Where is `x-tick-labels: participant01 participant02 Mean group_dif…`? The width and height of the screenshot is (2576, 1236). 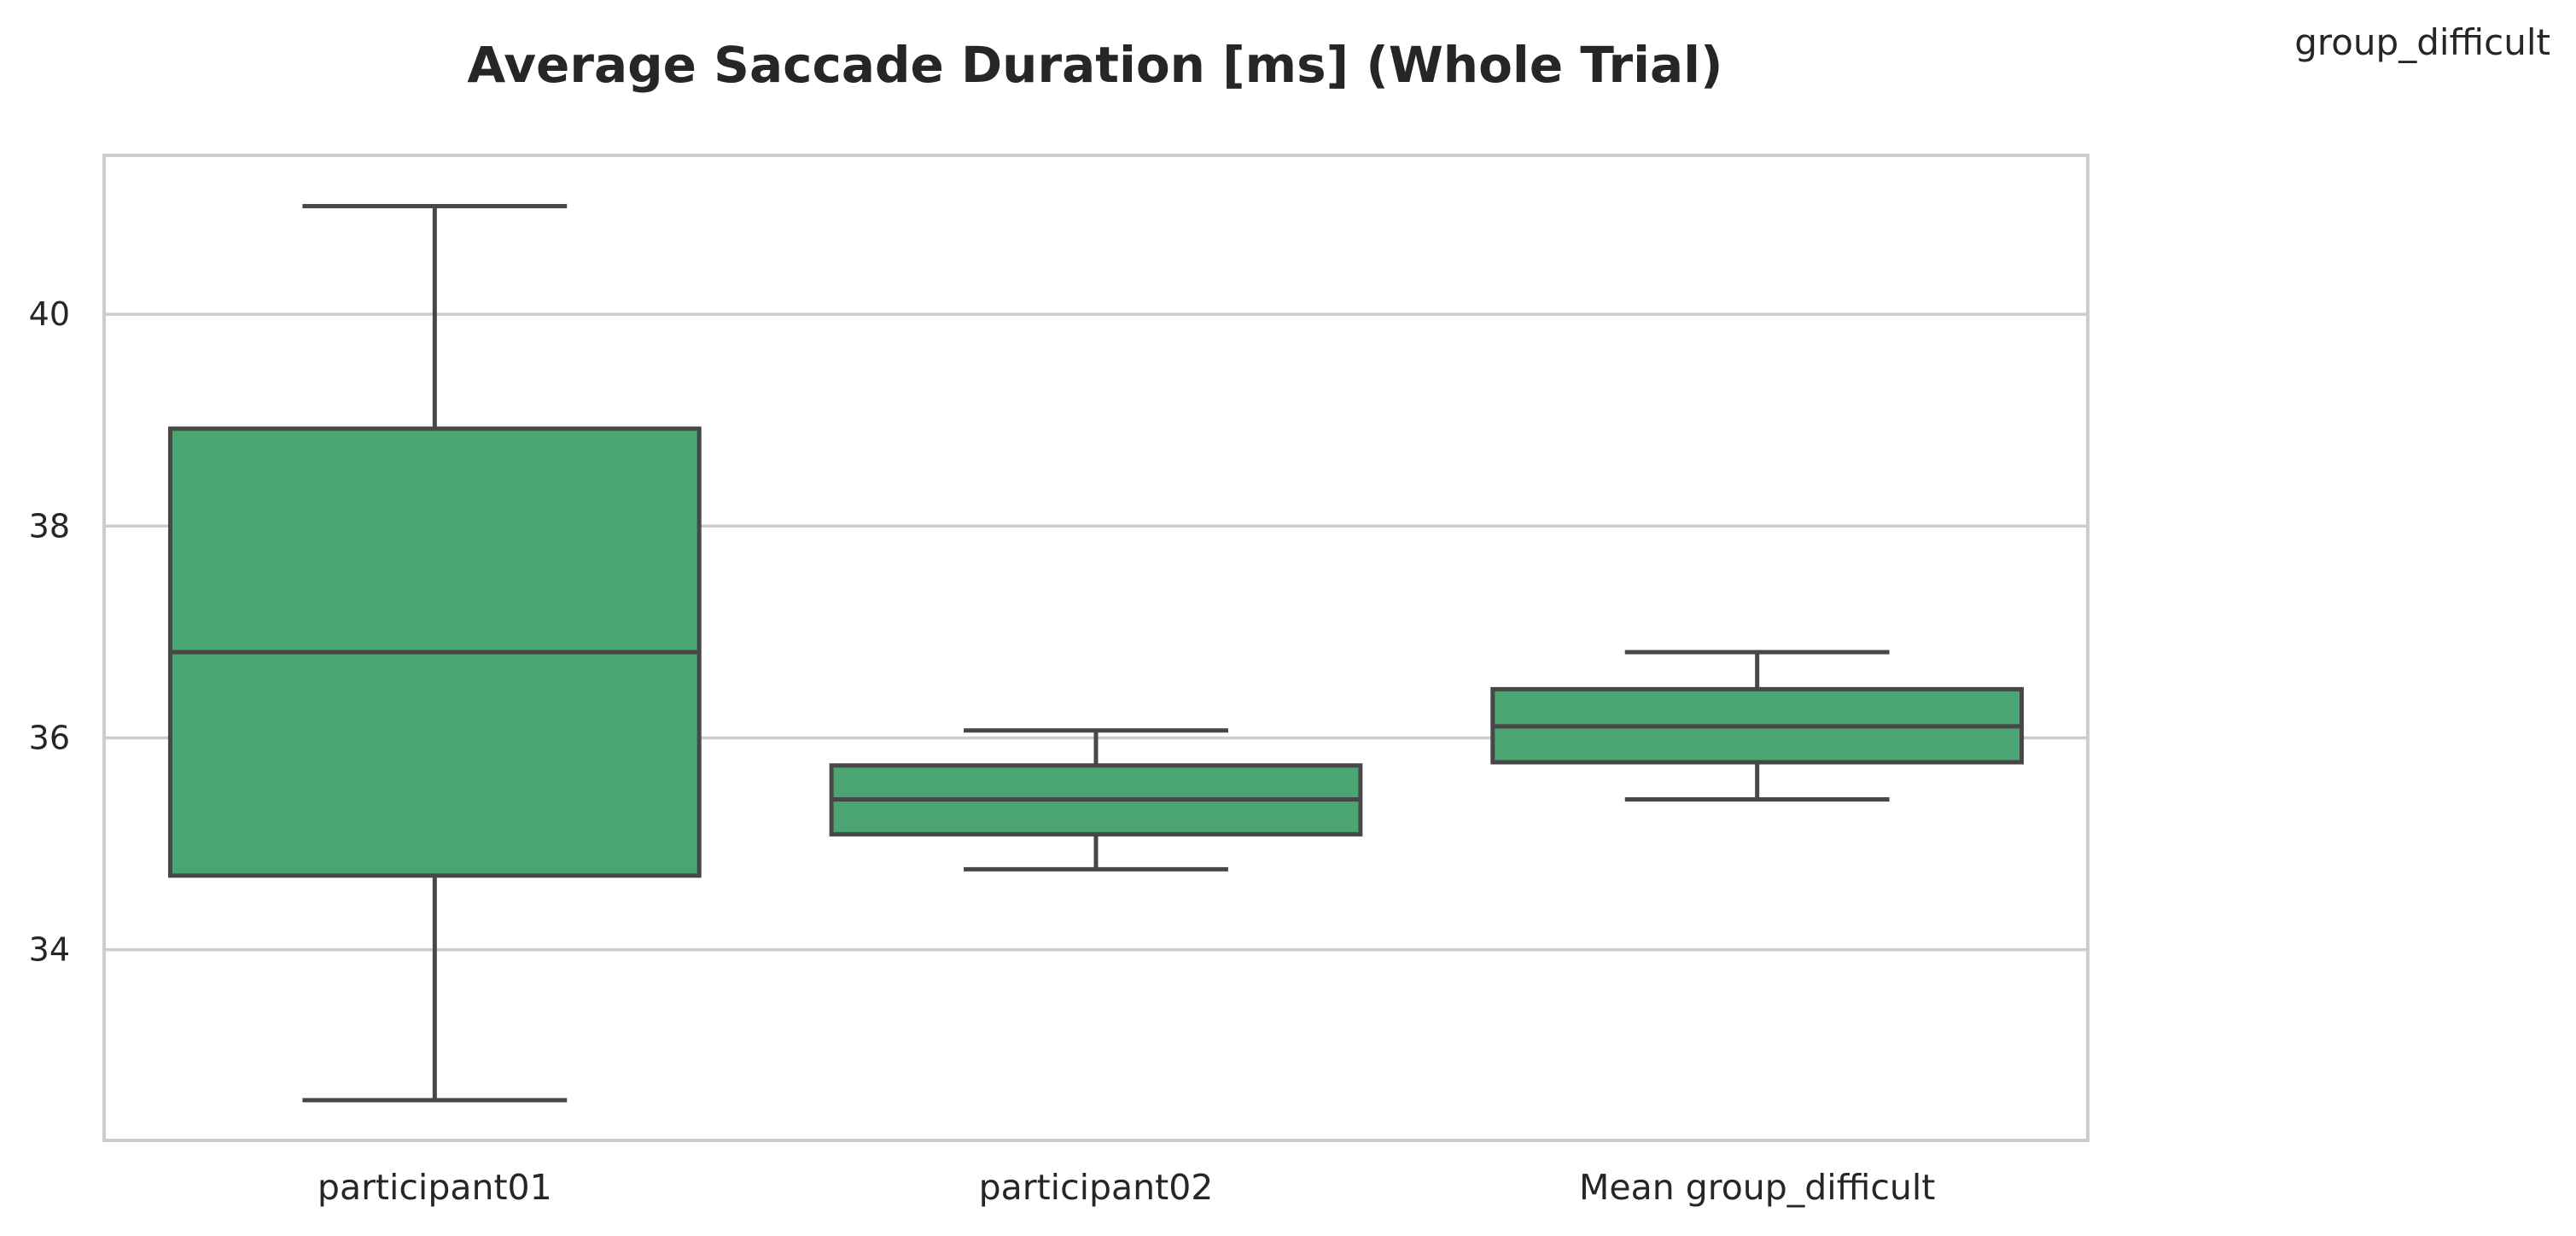 x-tick-labels: participant01 participant02 Mean group_dif… is located at coordinates (1126, 1188).